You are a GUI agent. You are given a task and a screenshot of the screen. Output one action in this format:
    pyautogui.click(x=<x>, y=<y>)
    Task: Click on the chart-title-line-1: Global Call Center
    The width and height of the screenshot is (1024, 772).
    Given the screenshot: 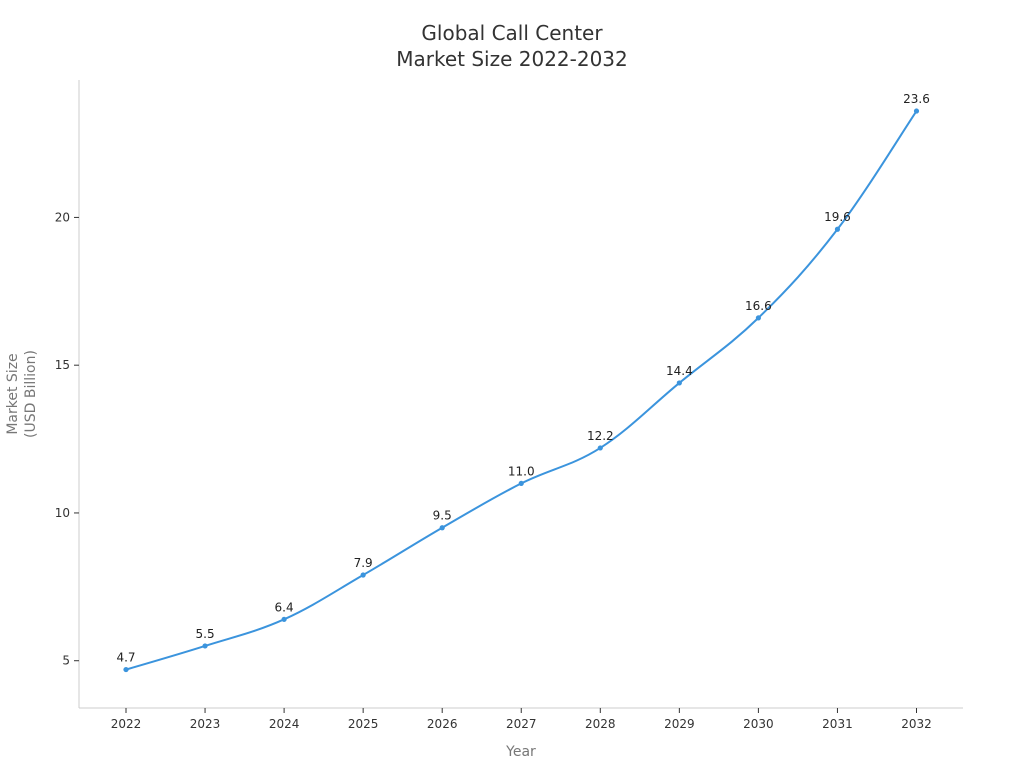 What is the action you would take?
    pyautogui.click(x=512, y=33)
    